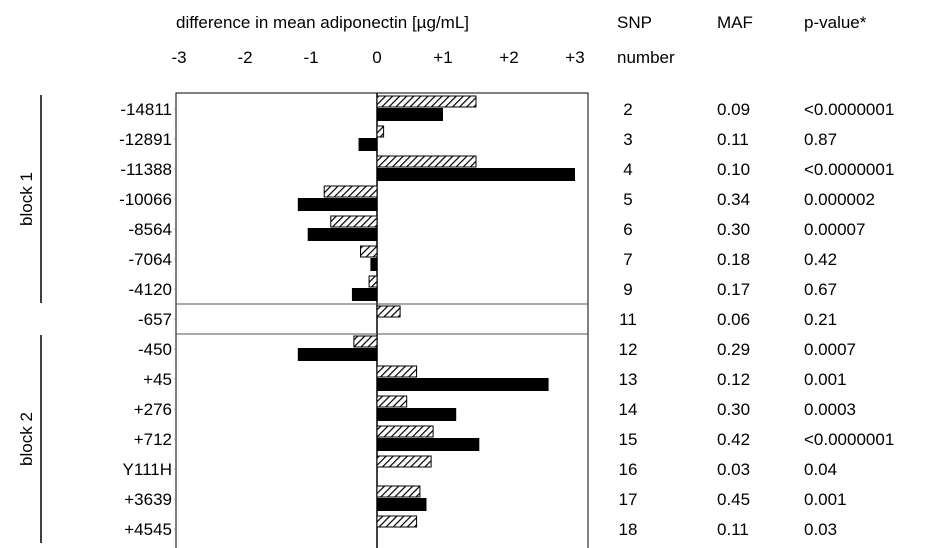 The width and height of the screenshot is (927, 548). What do you see at coordinates (628, 529) in the screenshot?
I see `snp-number: 18` at bounding box center [628, 529].